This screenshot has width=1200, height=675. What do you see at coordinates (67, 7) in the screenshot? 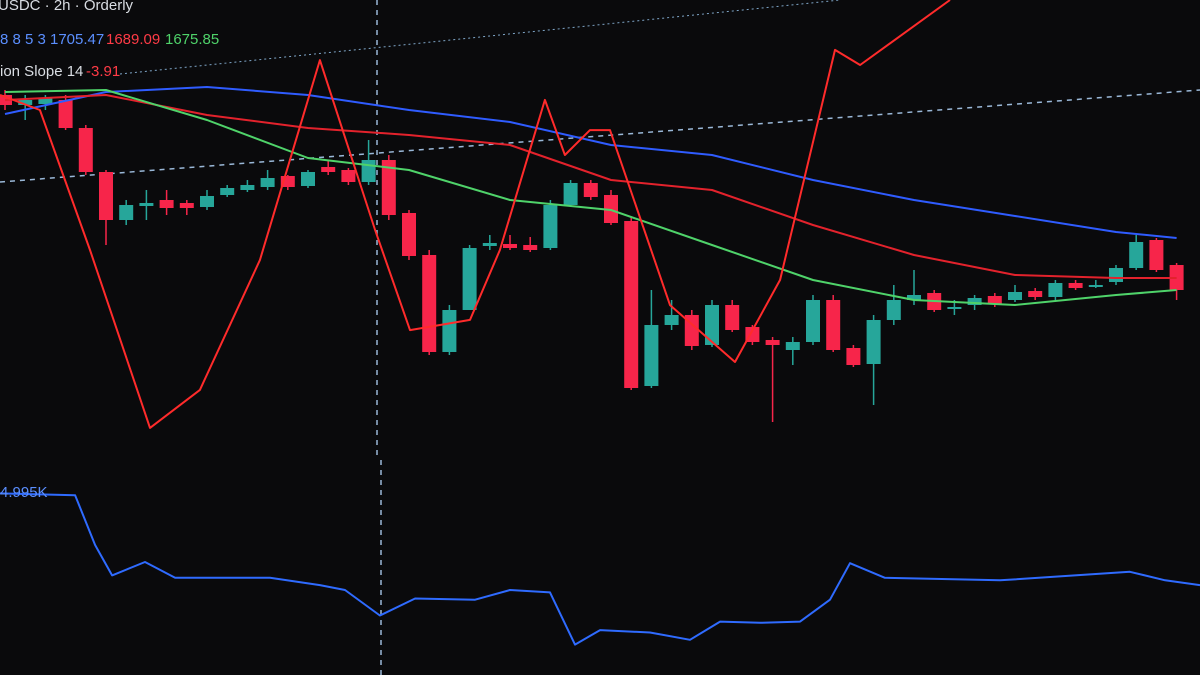
I see `symbol-title: USDC · 2h · Orderly` at bounding box center [67, 7].